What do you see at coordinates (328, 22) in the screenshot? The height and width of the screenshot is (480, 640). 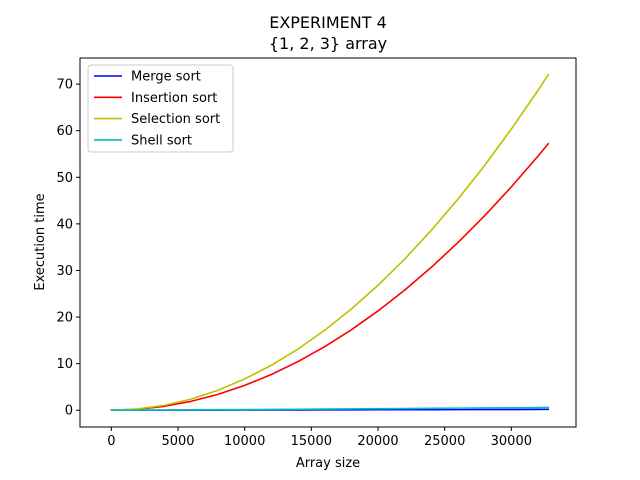 I see `chart-title: EXPERIMENT 4` at bounding box center [328, 22].